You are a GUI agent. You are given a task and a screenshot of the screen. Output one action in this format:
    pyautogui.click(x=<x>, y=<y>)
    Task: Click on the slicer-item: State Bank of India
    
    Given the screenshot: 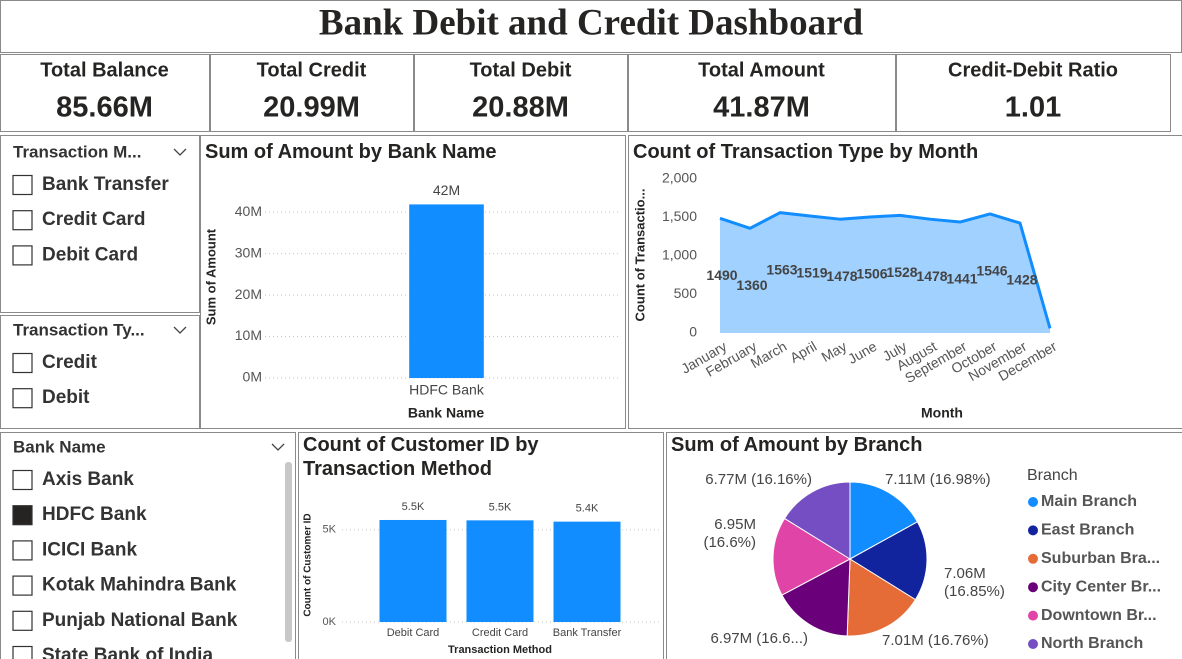 What is the action you would take?
    pyautogui.click(x=127, y=652)
    